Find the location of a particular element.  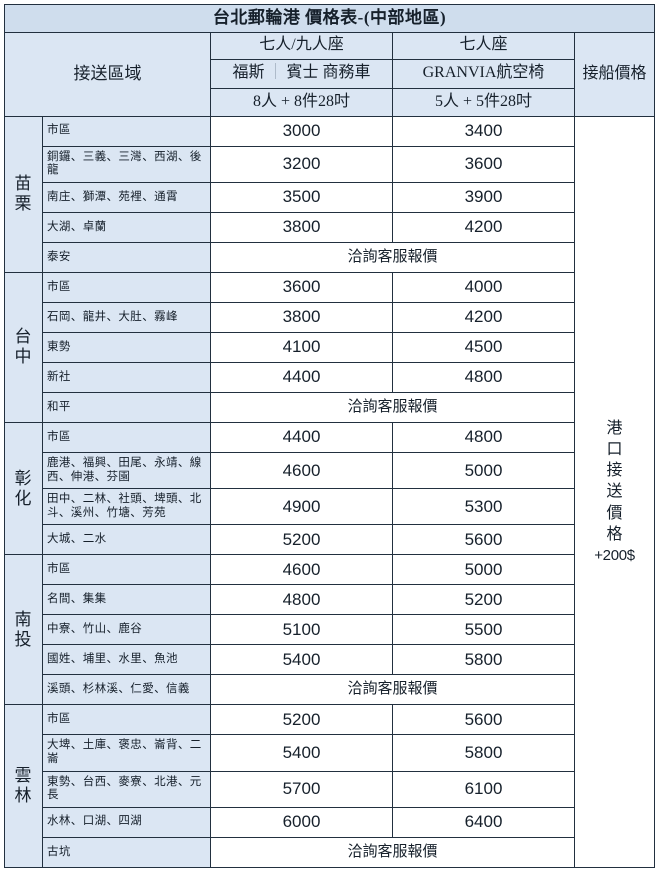

price-vehicle2: 4500 is located at coordinates (483, 347).